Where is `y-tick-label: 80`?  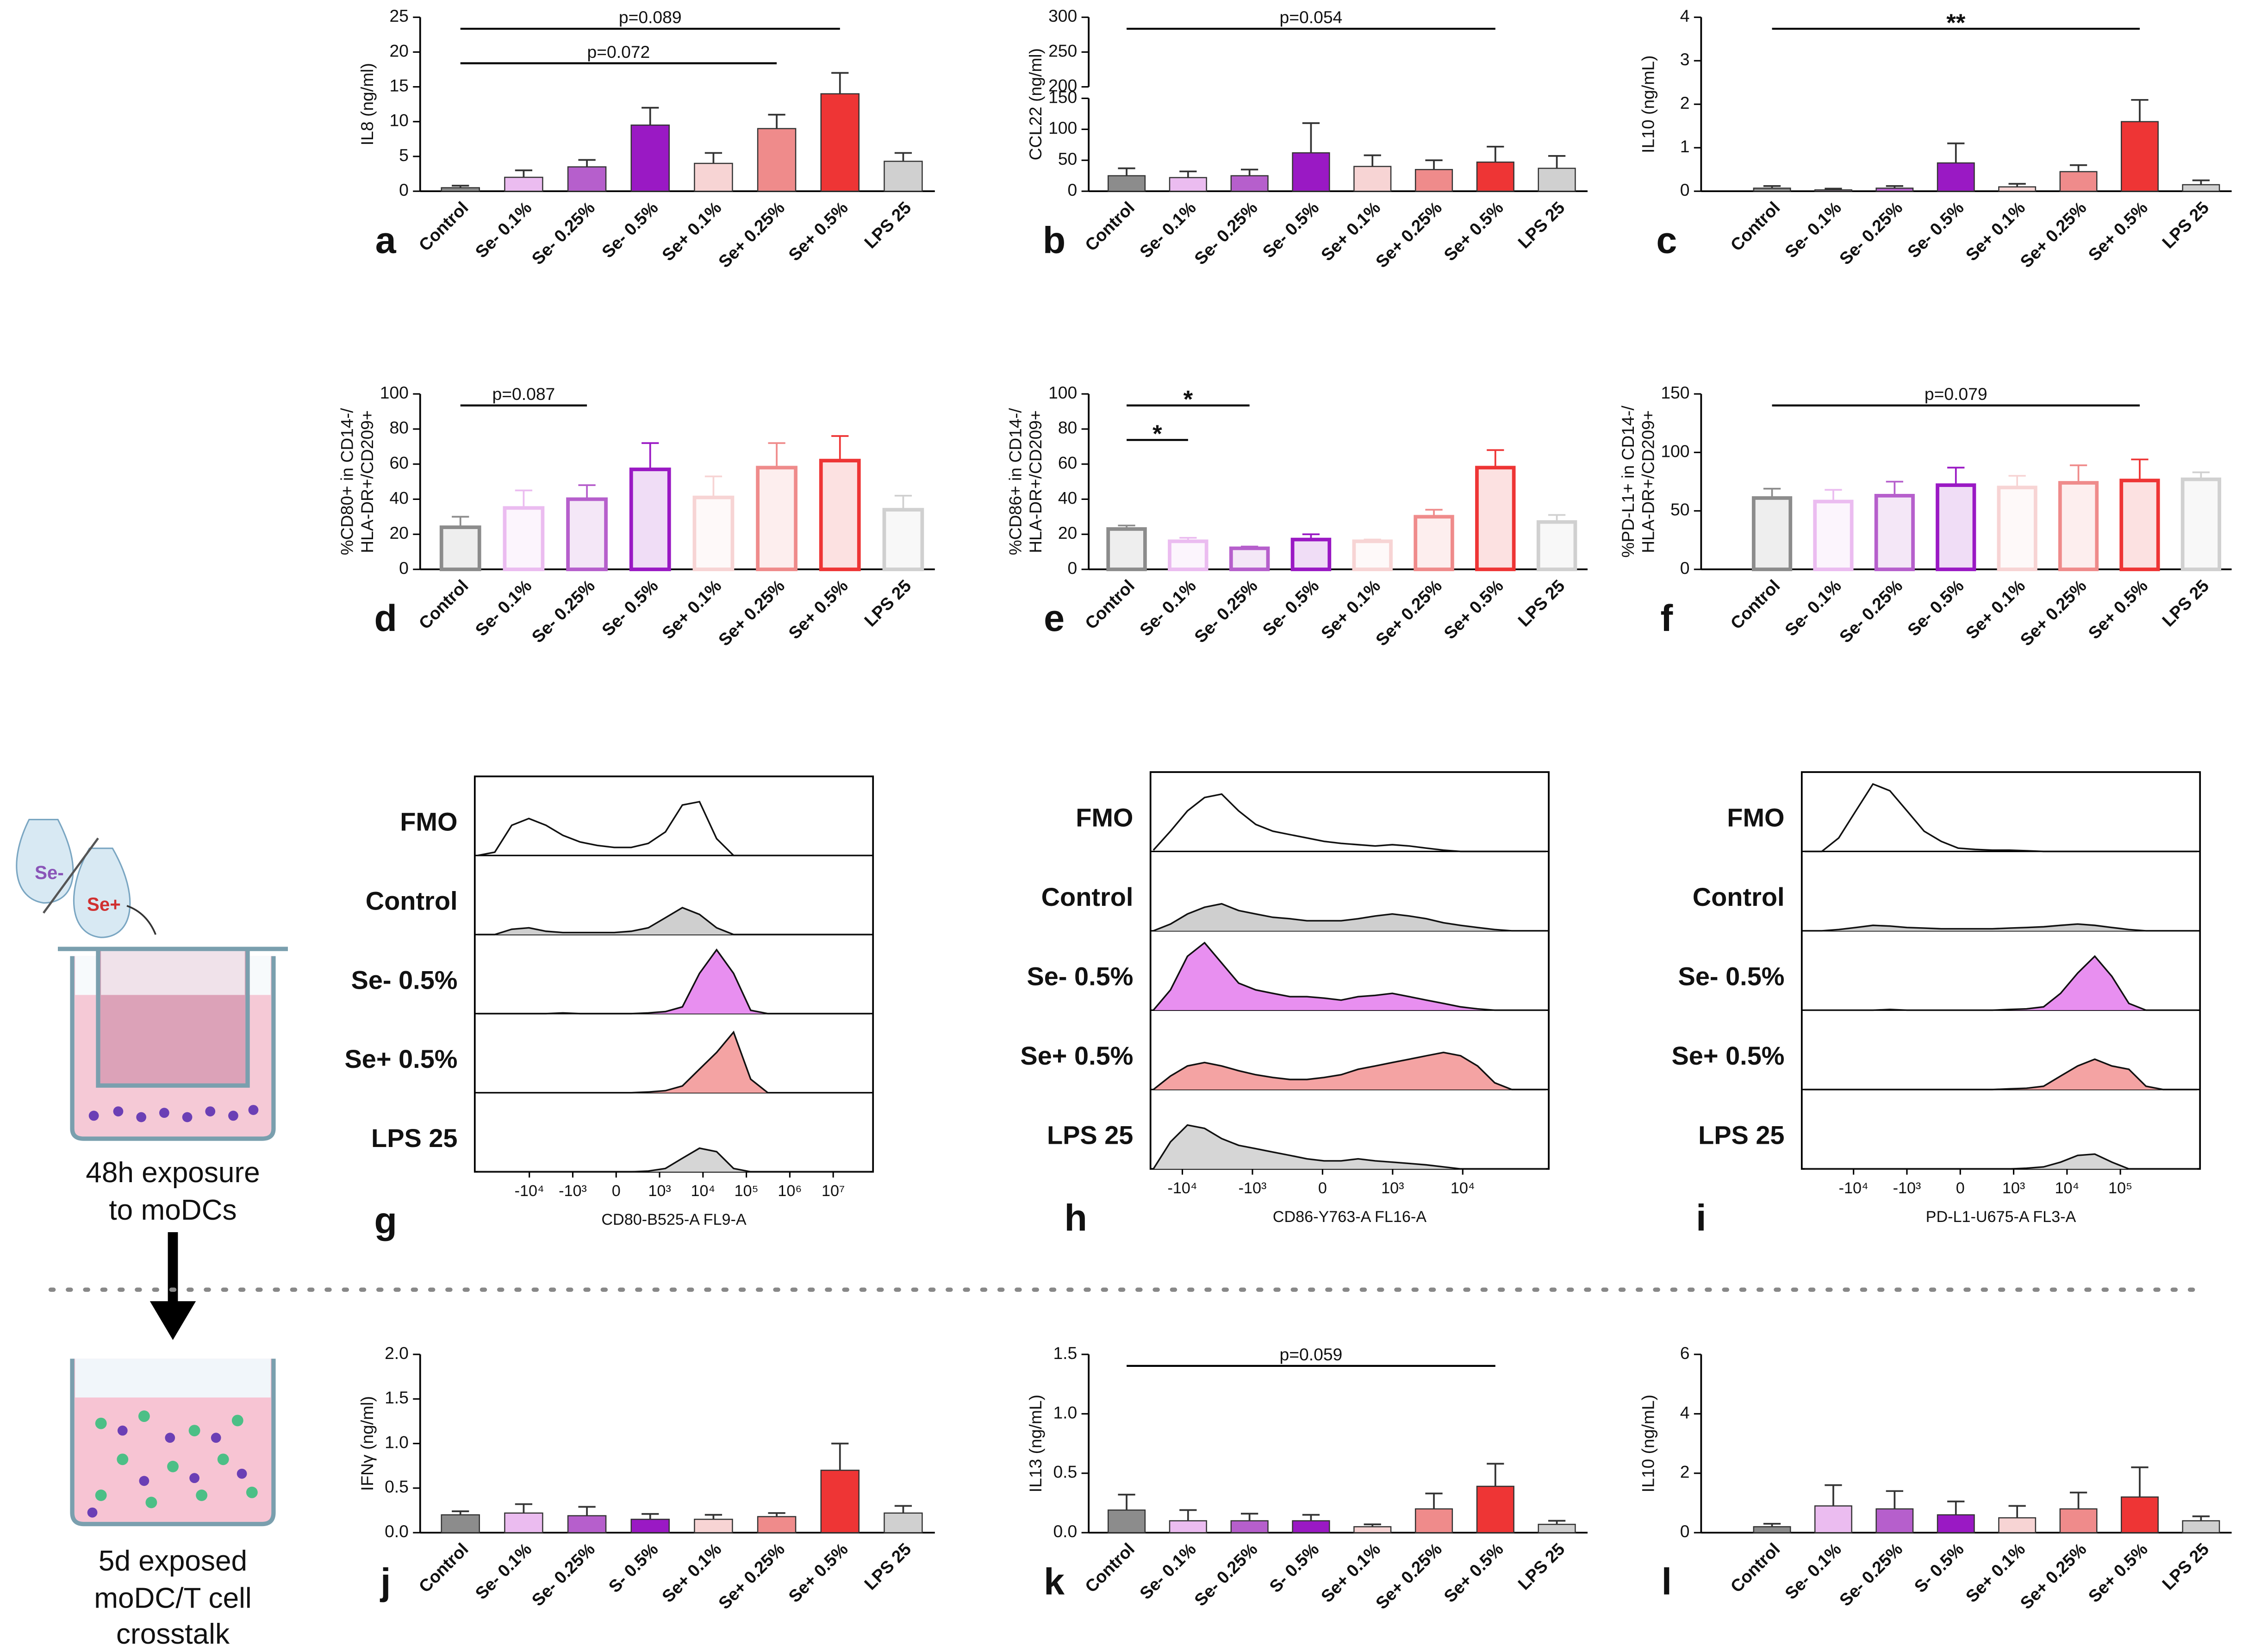 y-tick-label: 80 is located at coordinates (1067, 428).